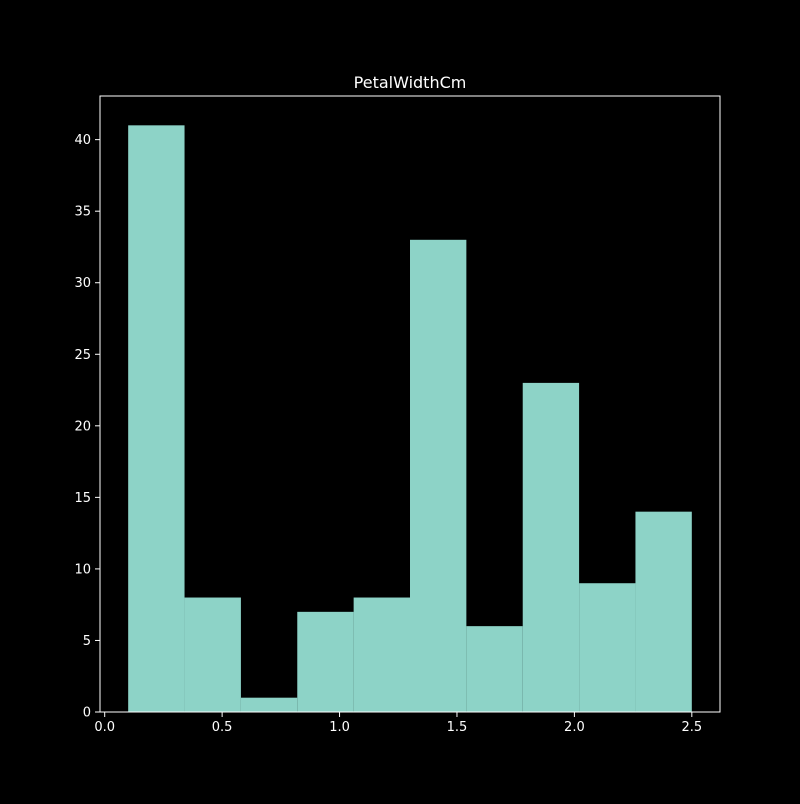 The width and height of the screenshot is (800, 804). I want to click on y-tick-label: 10, so click(82, 569).